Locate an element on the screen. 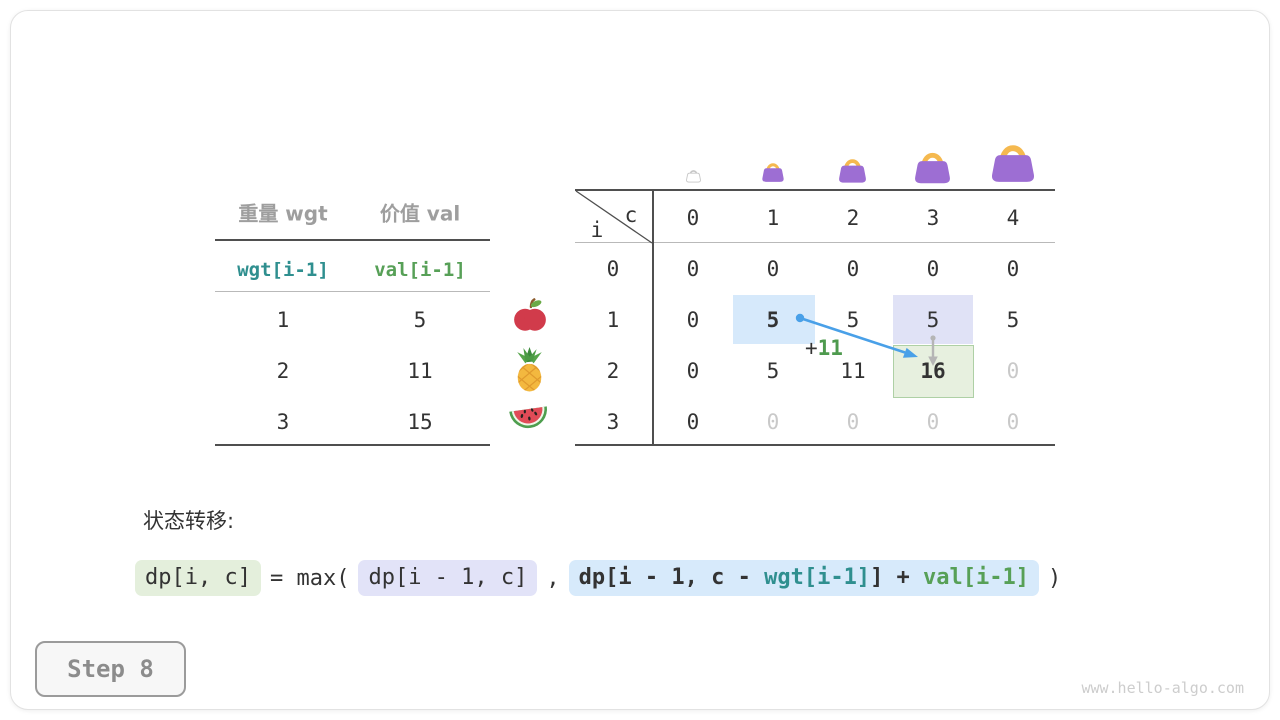 The width and height of the screenshot is (1280, 720). dp-col-header-2: 2 is located at coordinates (853, 218).